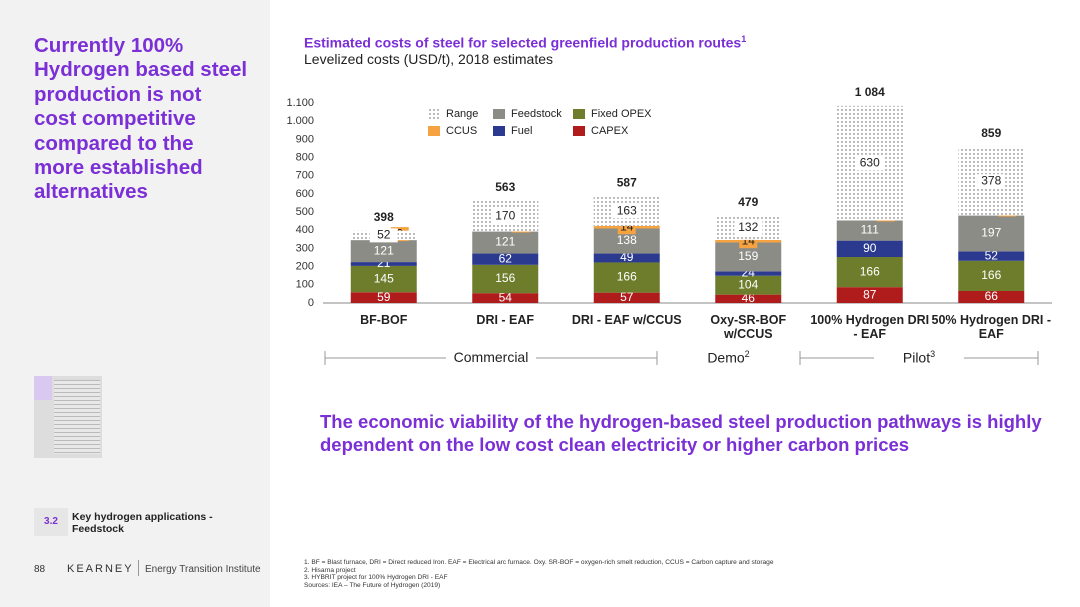 The height and width of the screenshot is (607, 1080). Describe the element at coordinates (506, 297) in the screenshot. I see `data-label: 54` at that location.